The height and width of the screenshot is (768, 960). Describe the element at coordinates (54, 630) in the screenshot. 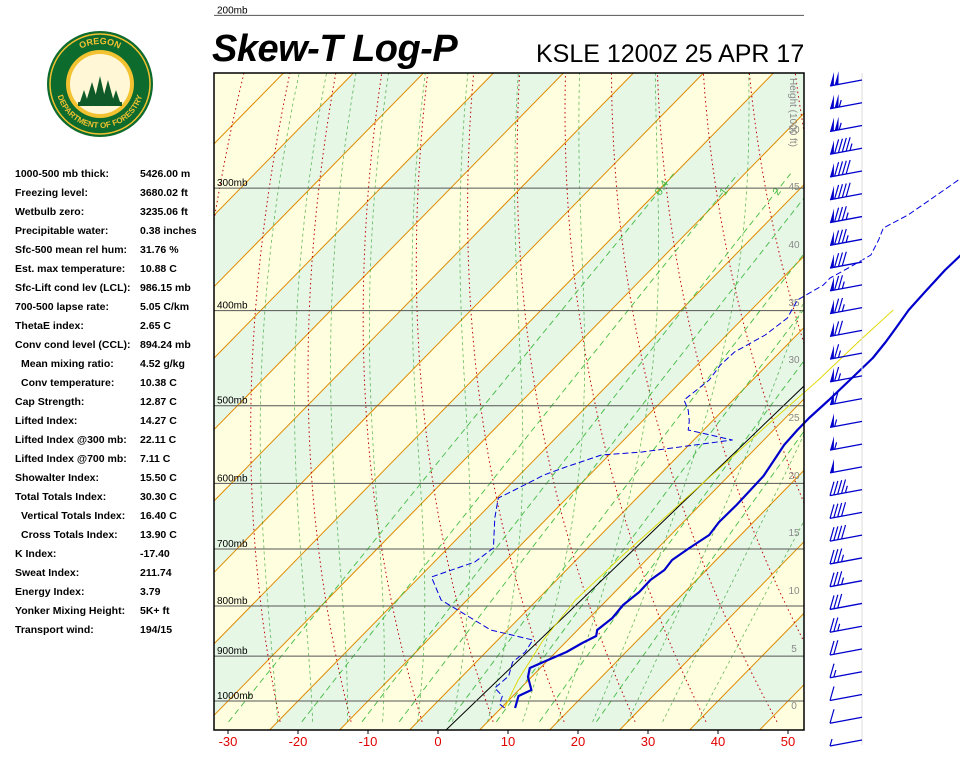

I see `stat-label: Transport wind:` at that location.